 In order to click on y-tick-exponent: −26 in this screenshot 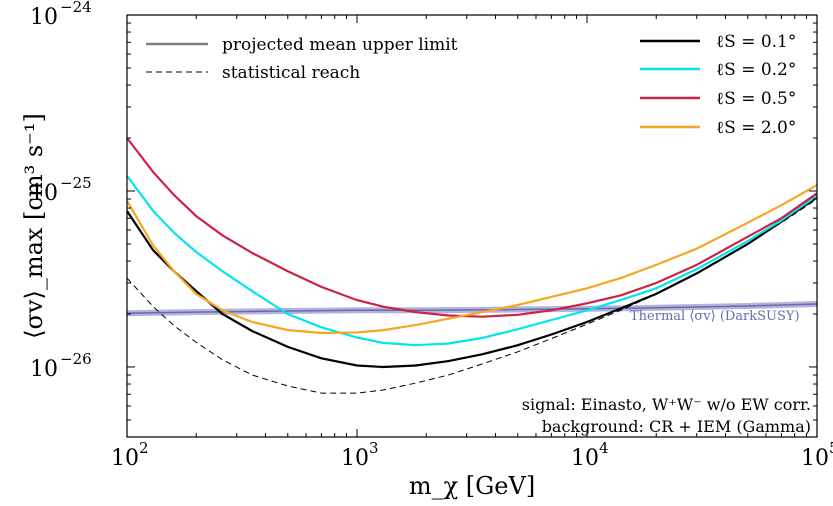, I will do `click(76, 359)`.